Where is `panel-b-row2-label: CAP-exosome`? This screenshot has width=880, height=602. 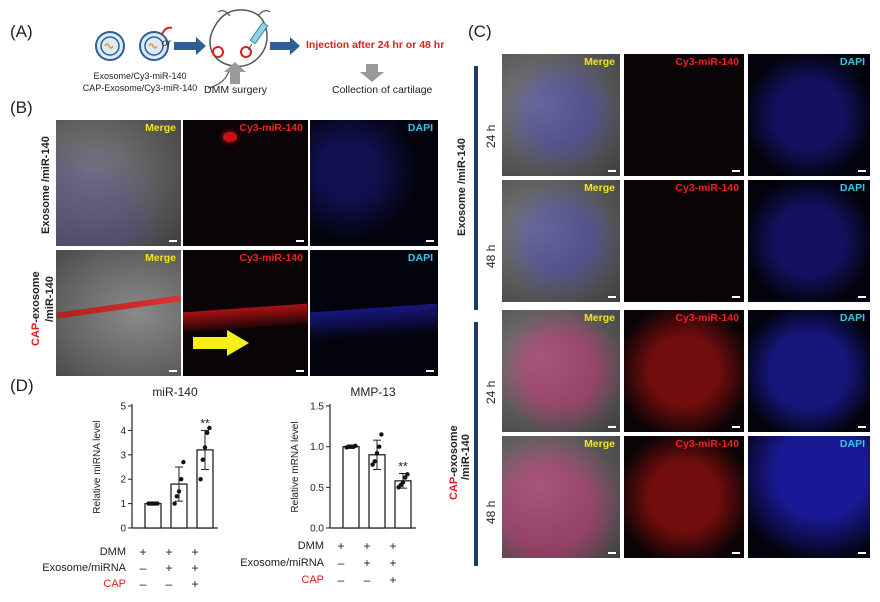
panel-b-row2-label: CAP-exosome is located at coordinates (36, 308).